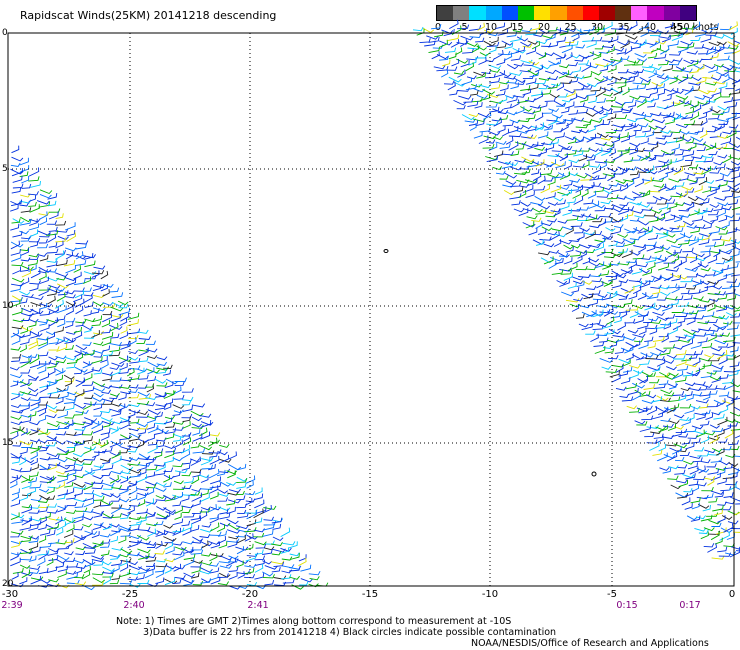 This screenshot has height=650, width=740. I want to click on y-tick-label: 10, so click(8, 306).